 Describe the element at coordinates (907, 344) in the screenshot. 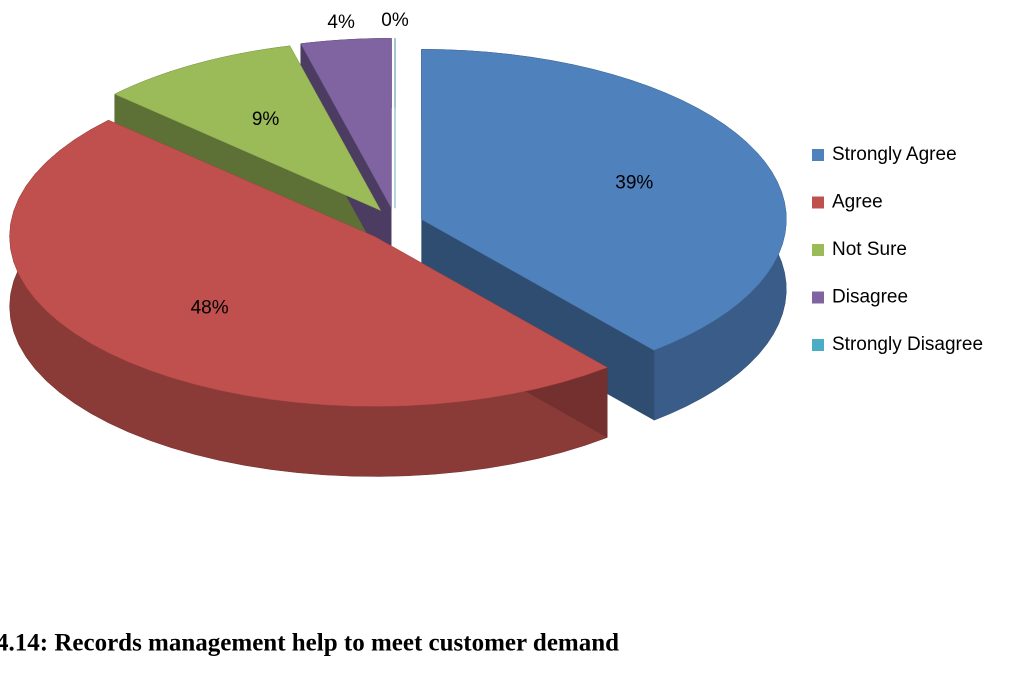

I see `legend-label: Strongly Disagree` at that location.